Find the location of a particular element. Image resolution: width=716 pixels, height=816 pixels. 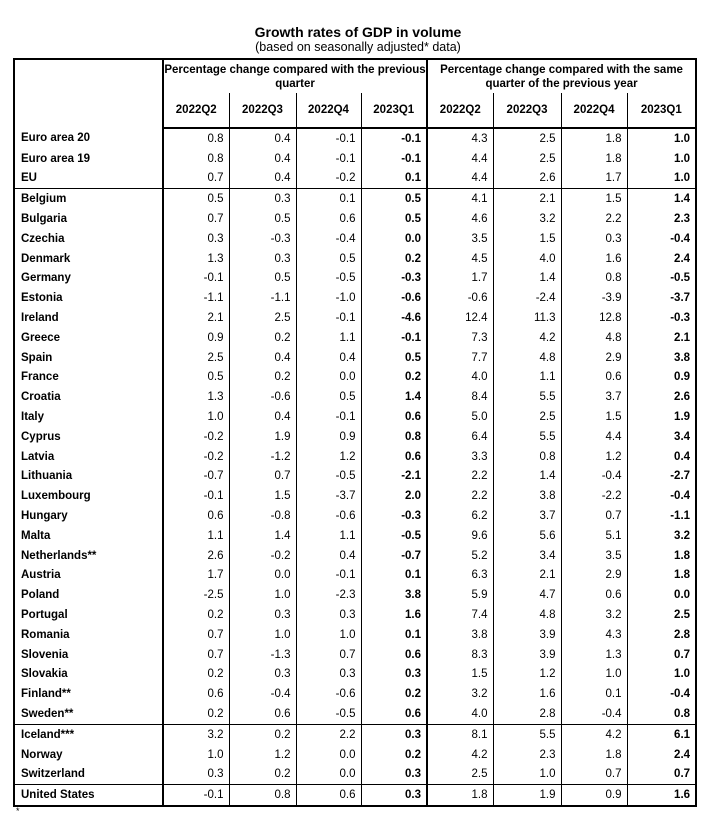

value-cell: 4.3 is located at coordinates (594, 634).